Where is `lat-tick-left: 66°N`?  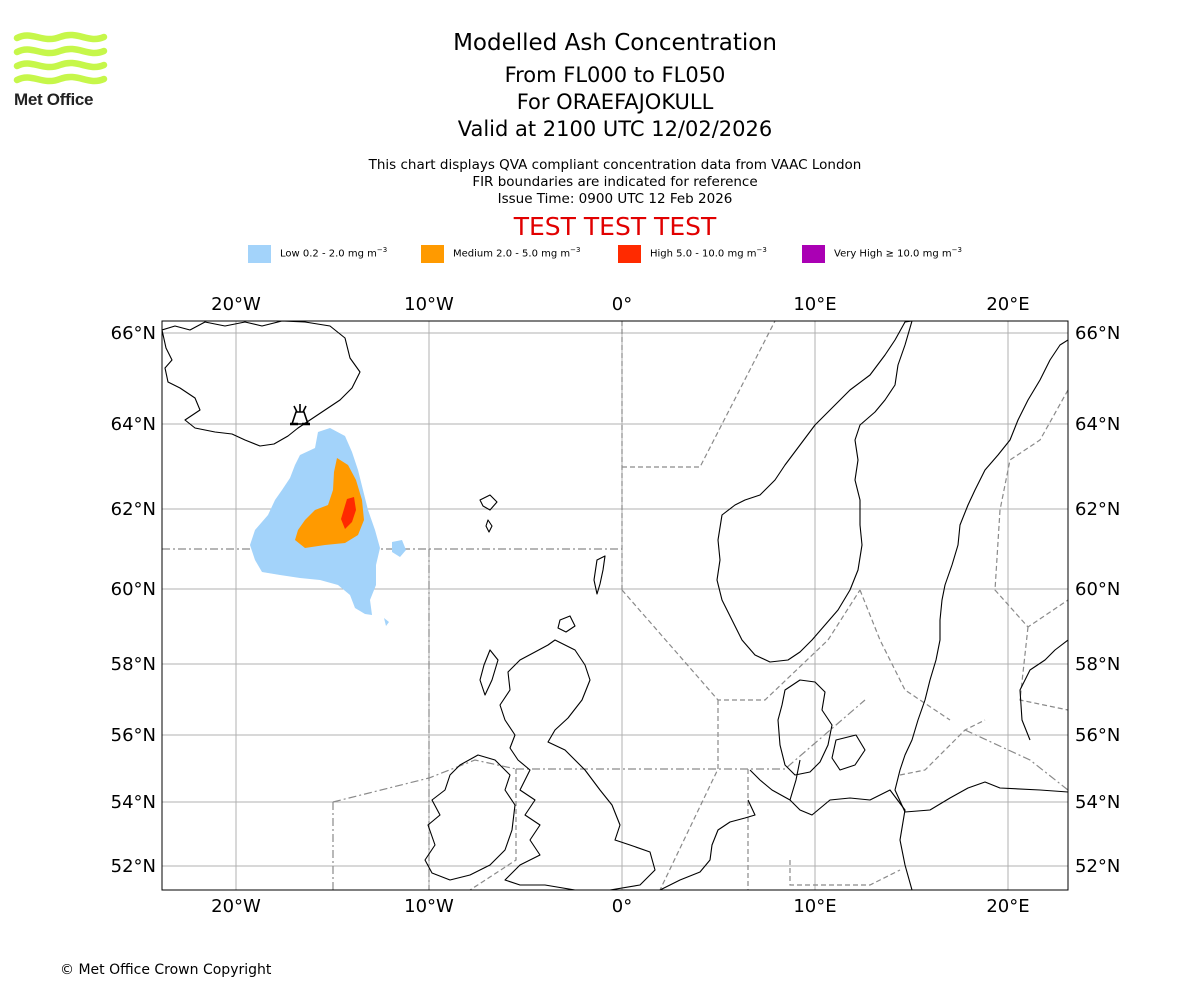
lat-tick-left: 66°N is located at coordinates (133, 333).